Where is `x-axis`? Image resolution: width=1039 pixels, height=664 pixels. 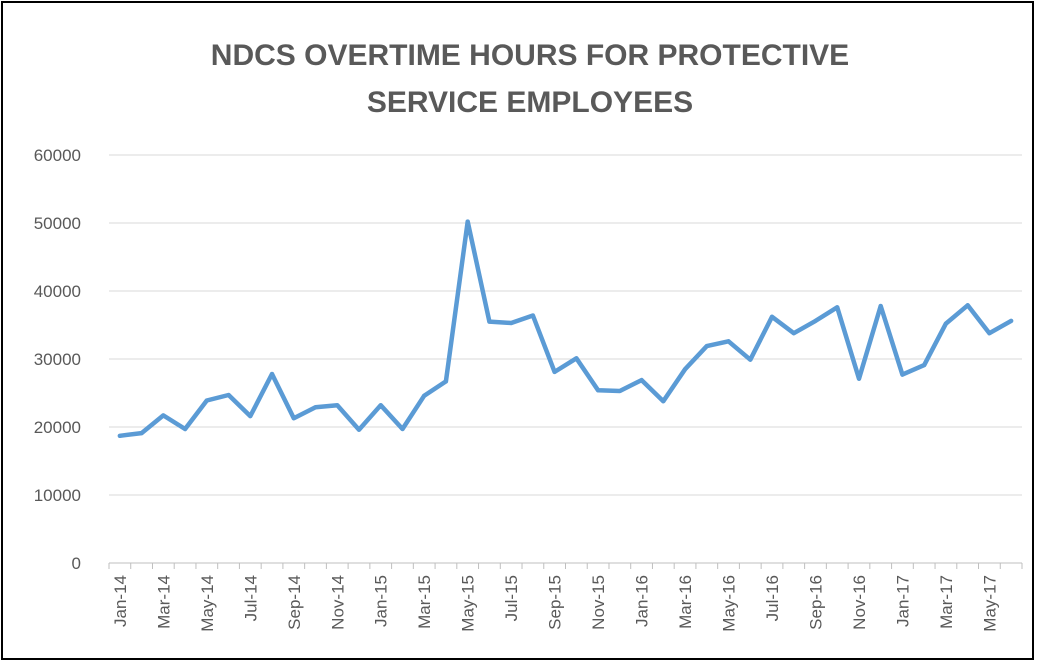 x-axis is located at coordinates (565, 565).